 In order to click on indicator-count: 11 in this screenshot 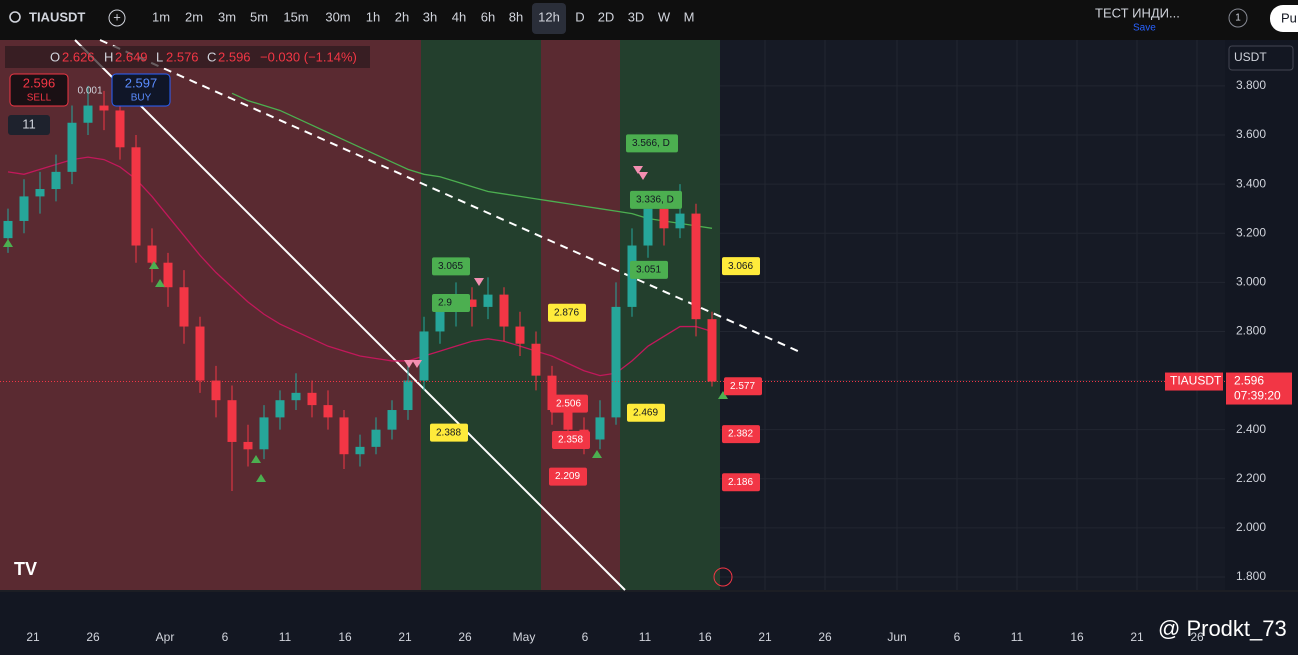, I will do `click(29, 123)`.